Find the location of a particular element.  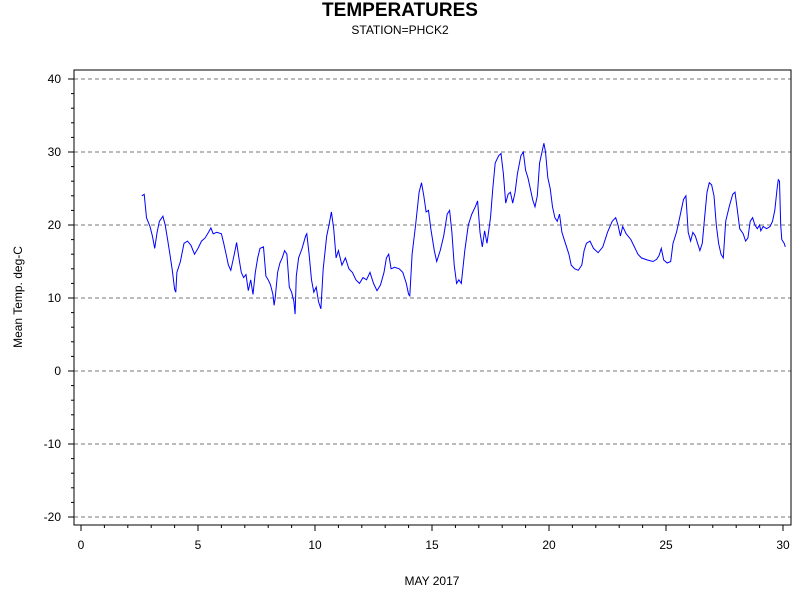

y-axis-label: Mean Temp. deg-C is located at coordinates (18, 297).